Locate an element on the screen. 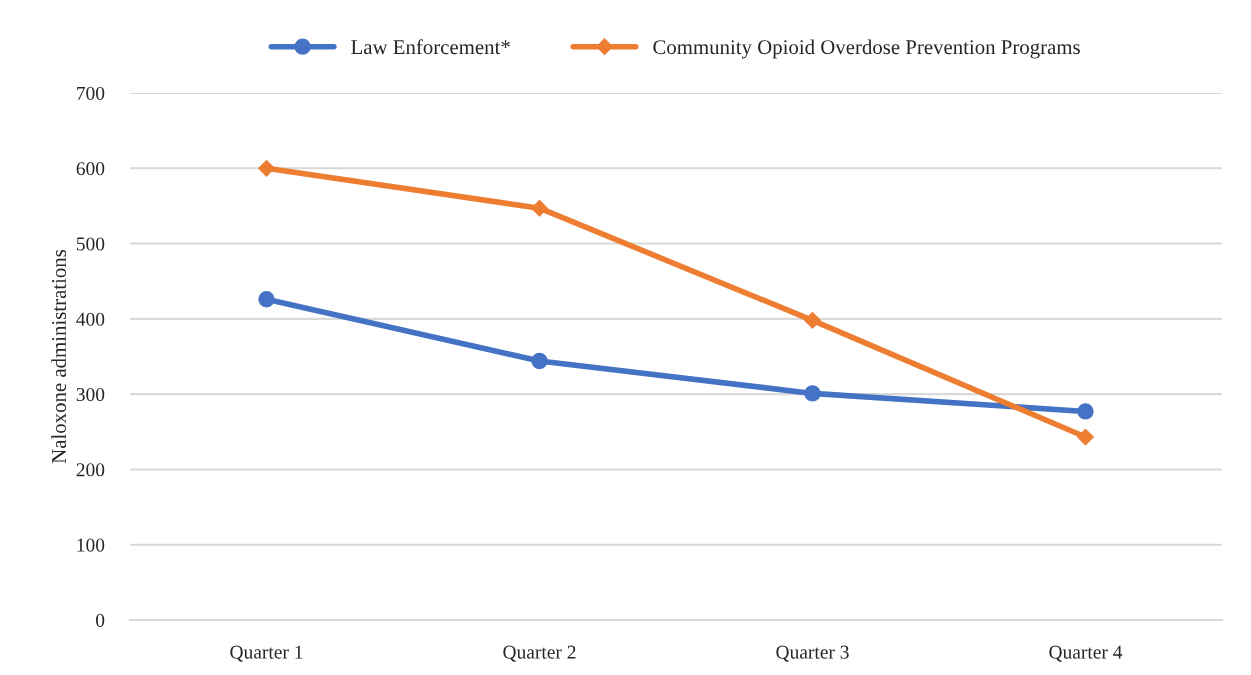 This screenshot has width=1251, height=675. y-tick-label: 200 is located at coordinates (90, 470).